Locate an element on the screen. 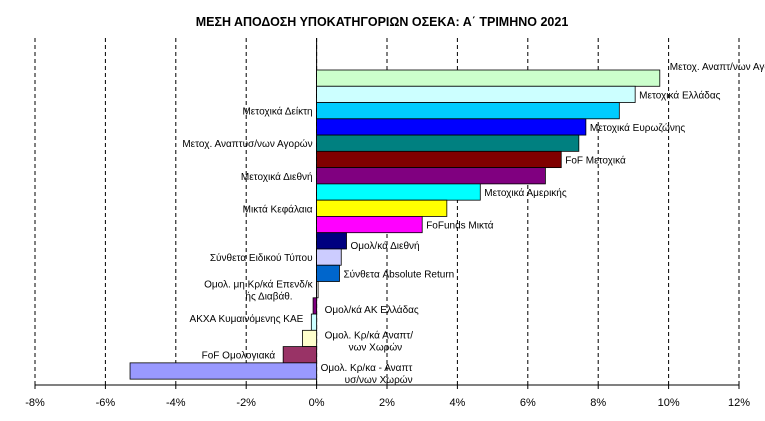  x-tick-label: 12% is located at coordinates (739, 403).